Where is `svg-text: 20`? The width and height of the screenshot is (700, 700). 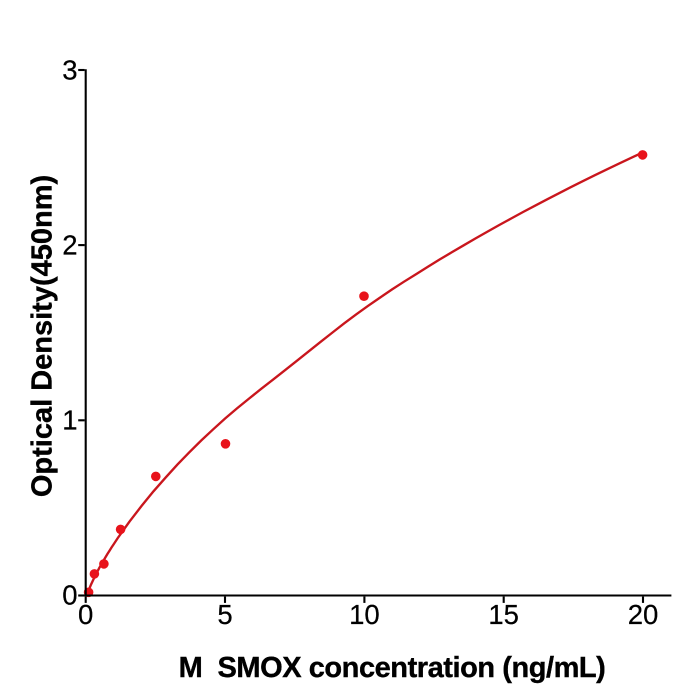 svg-text: 20 is located at coordinates (643, 614).